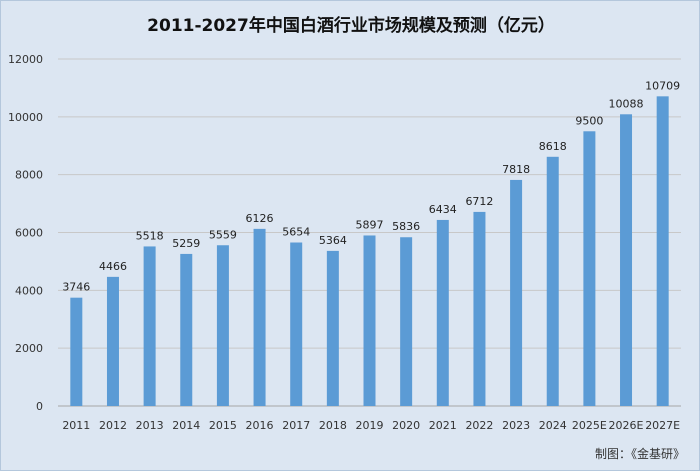 Image resolution: width=700 pixels, height=471 pixels. What do you see at coordinates (406, 425) in the screenshot?
I see `x-tick-label: 2020` at bounding box center [406, 425].